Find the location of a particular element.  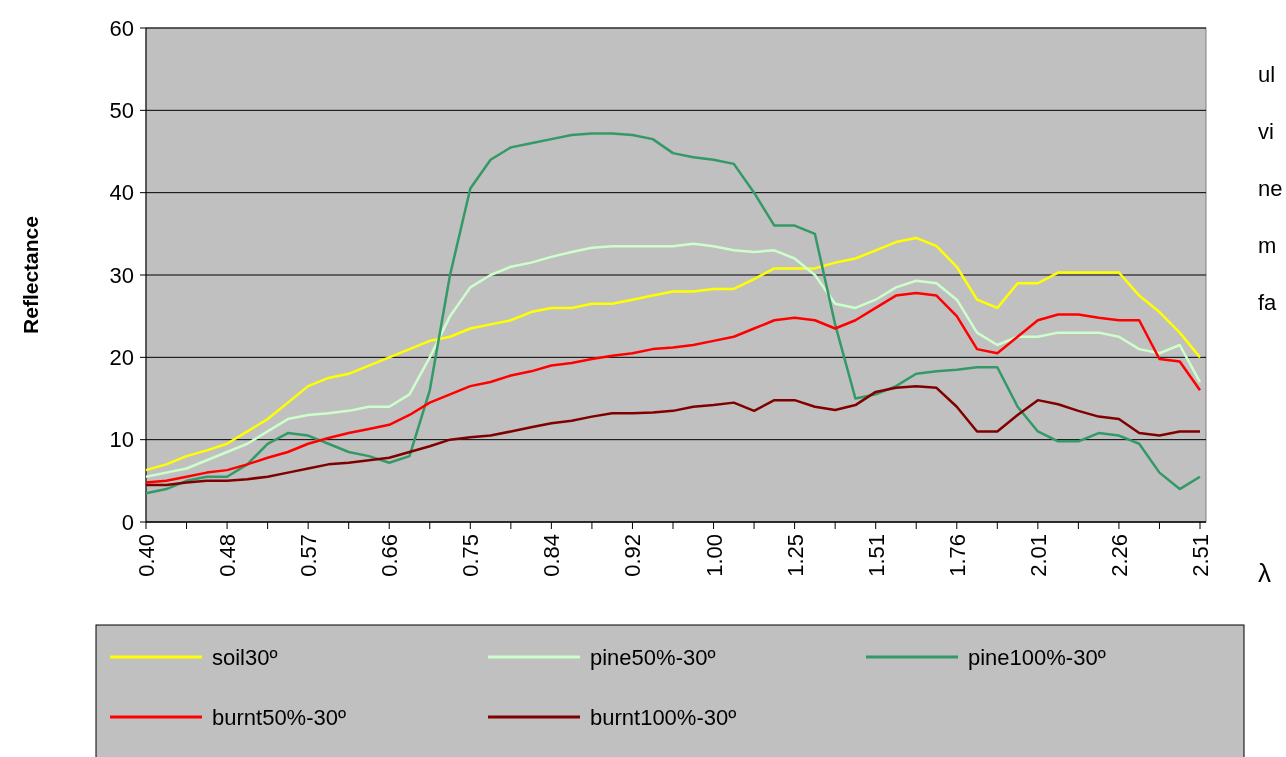

text: fa is located at coordinates (1268, 302).